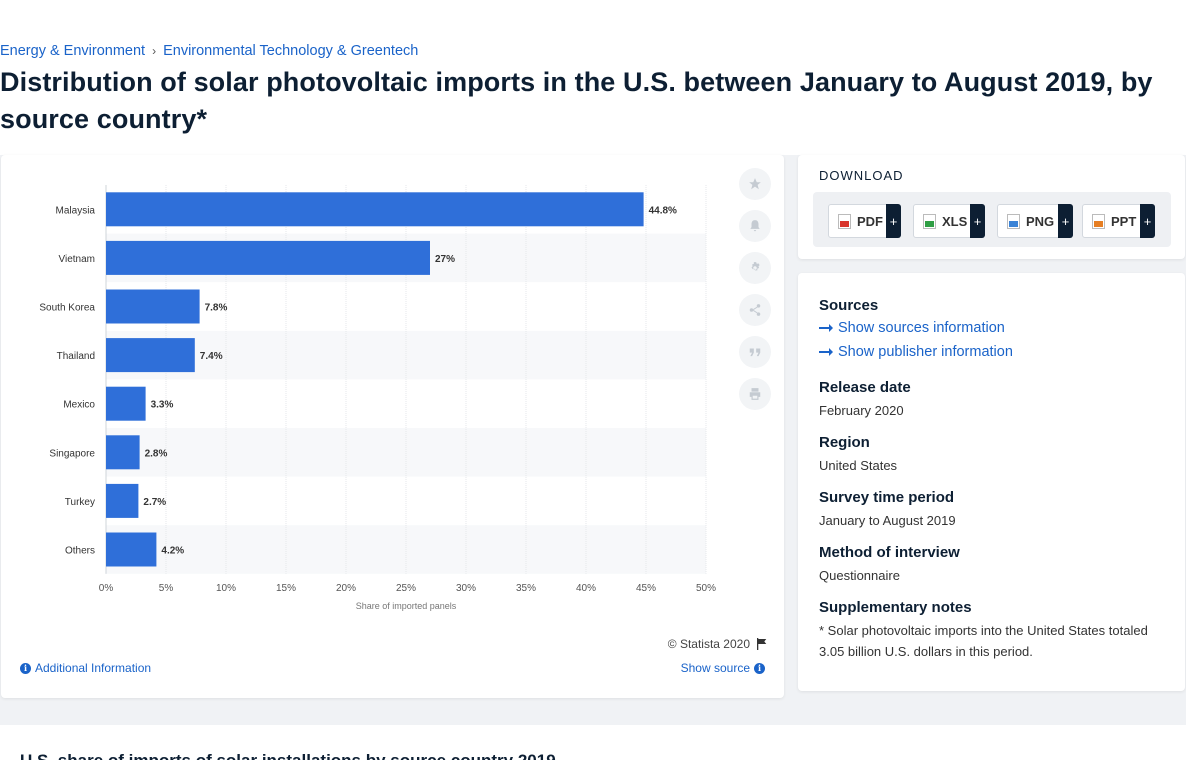 This screenshot has height=760, width=1186. What do you see at coordinates (646, 588) in the screenshot?
I see `tick-label: 45%` at bounding box center [646, 588].